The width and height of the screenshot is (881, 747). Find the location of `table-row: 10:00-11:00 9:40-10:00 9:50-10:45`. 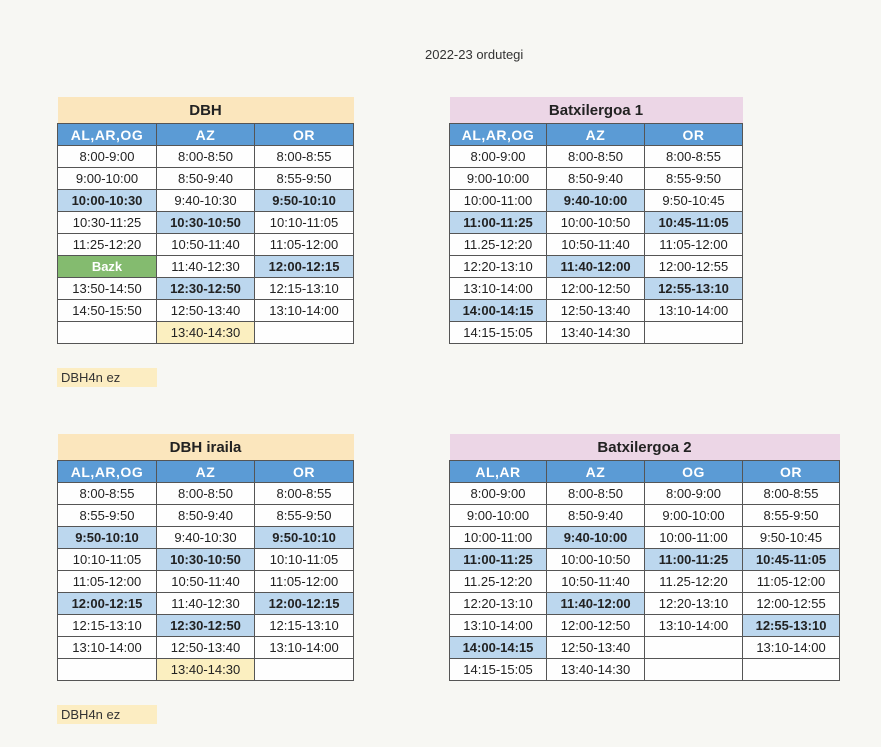

table-row: 10:00-11:00 9:40-10:00 9:50-10:45 is located at coordinates (596, 200).